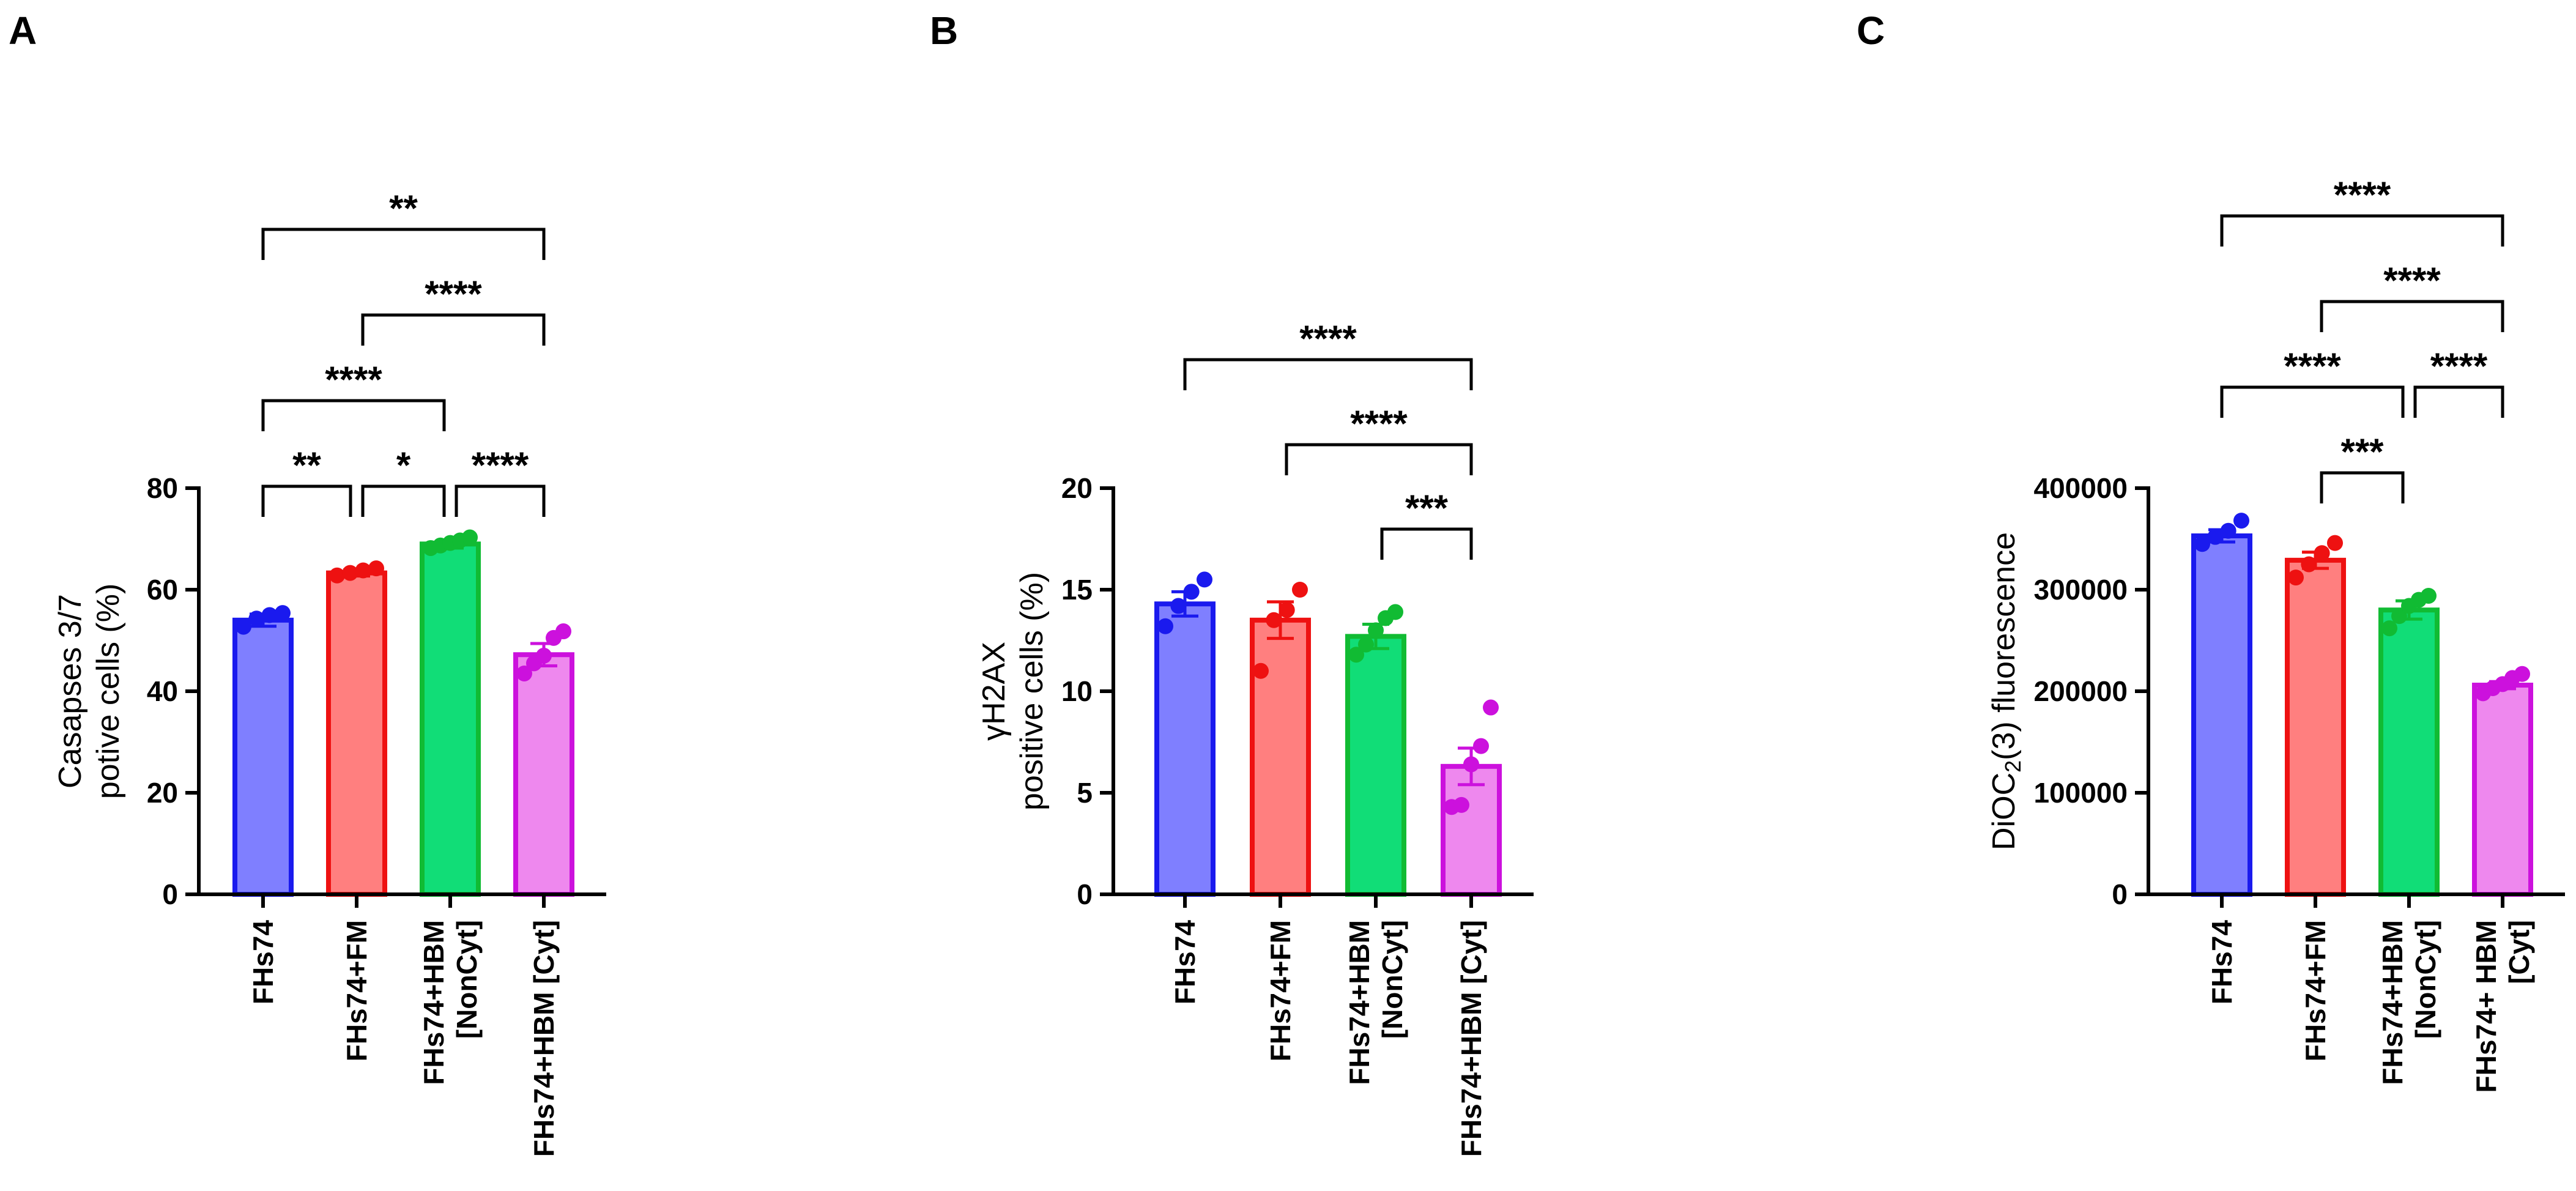  What do you see at coordinates (162, 691) in the screenshot?
I see `y-tick-label: 40` at bounding box center [162, 691].